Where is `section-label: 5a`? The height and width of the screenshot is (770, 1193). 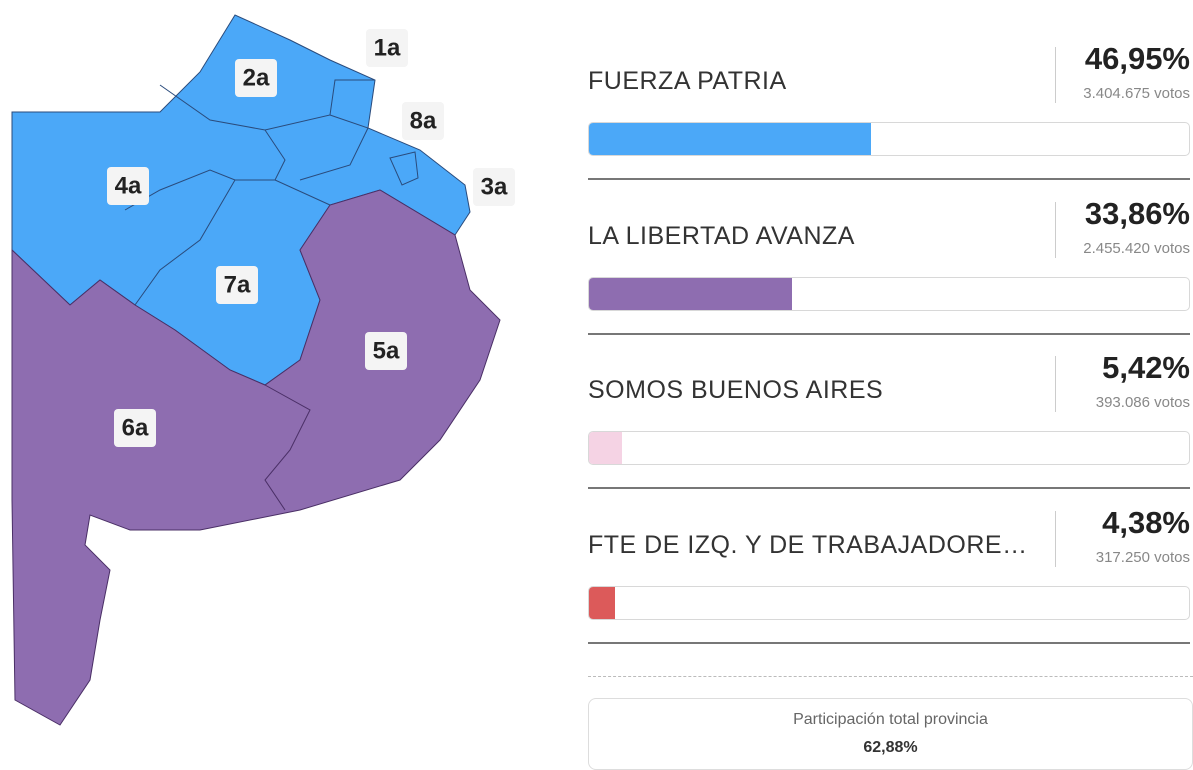
section-label: 5a is located at coordinates (386, 351).